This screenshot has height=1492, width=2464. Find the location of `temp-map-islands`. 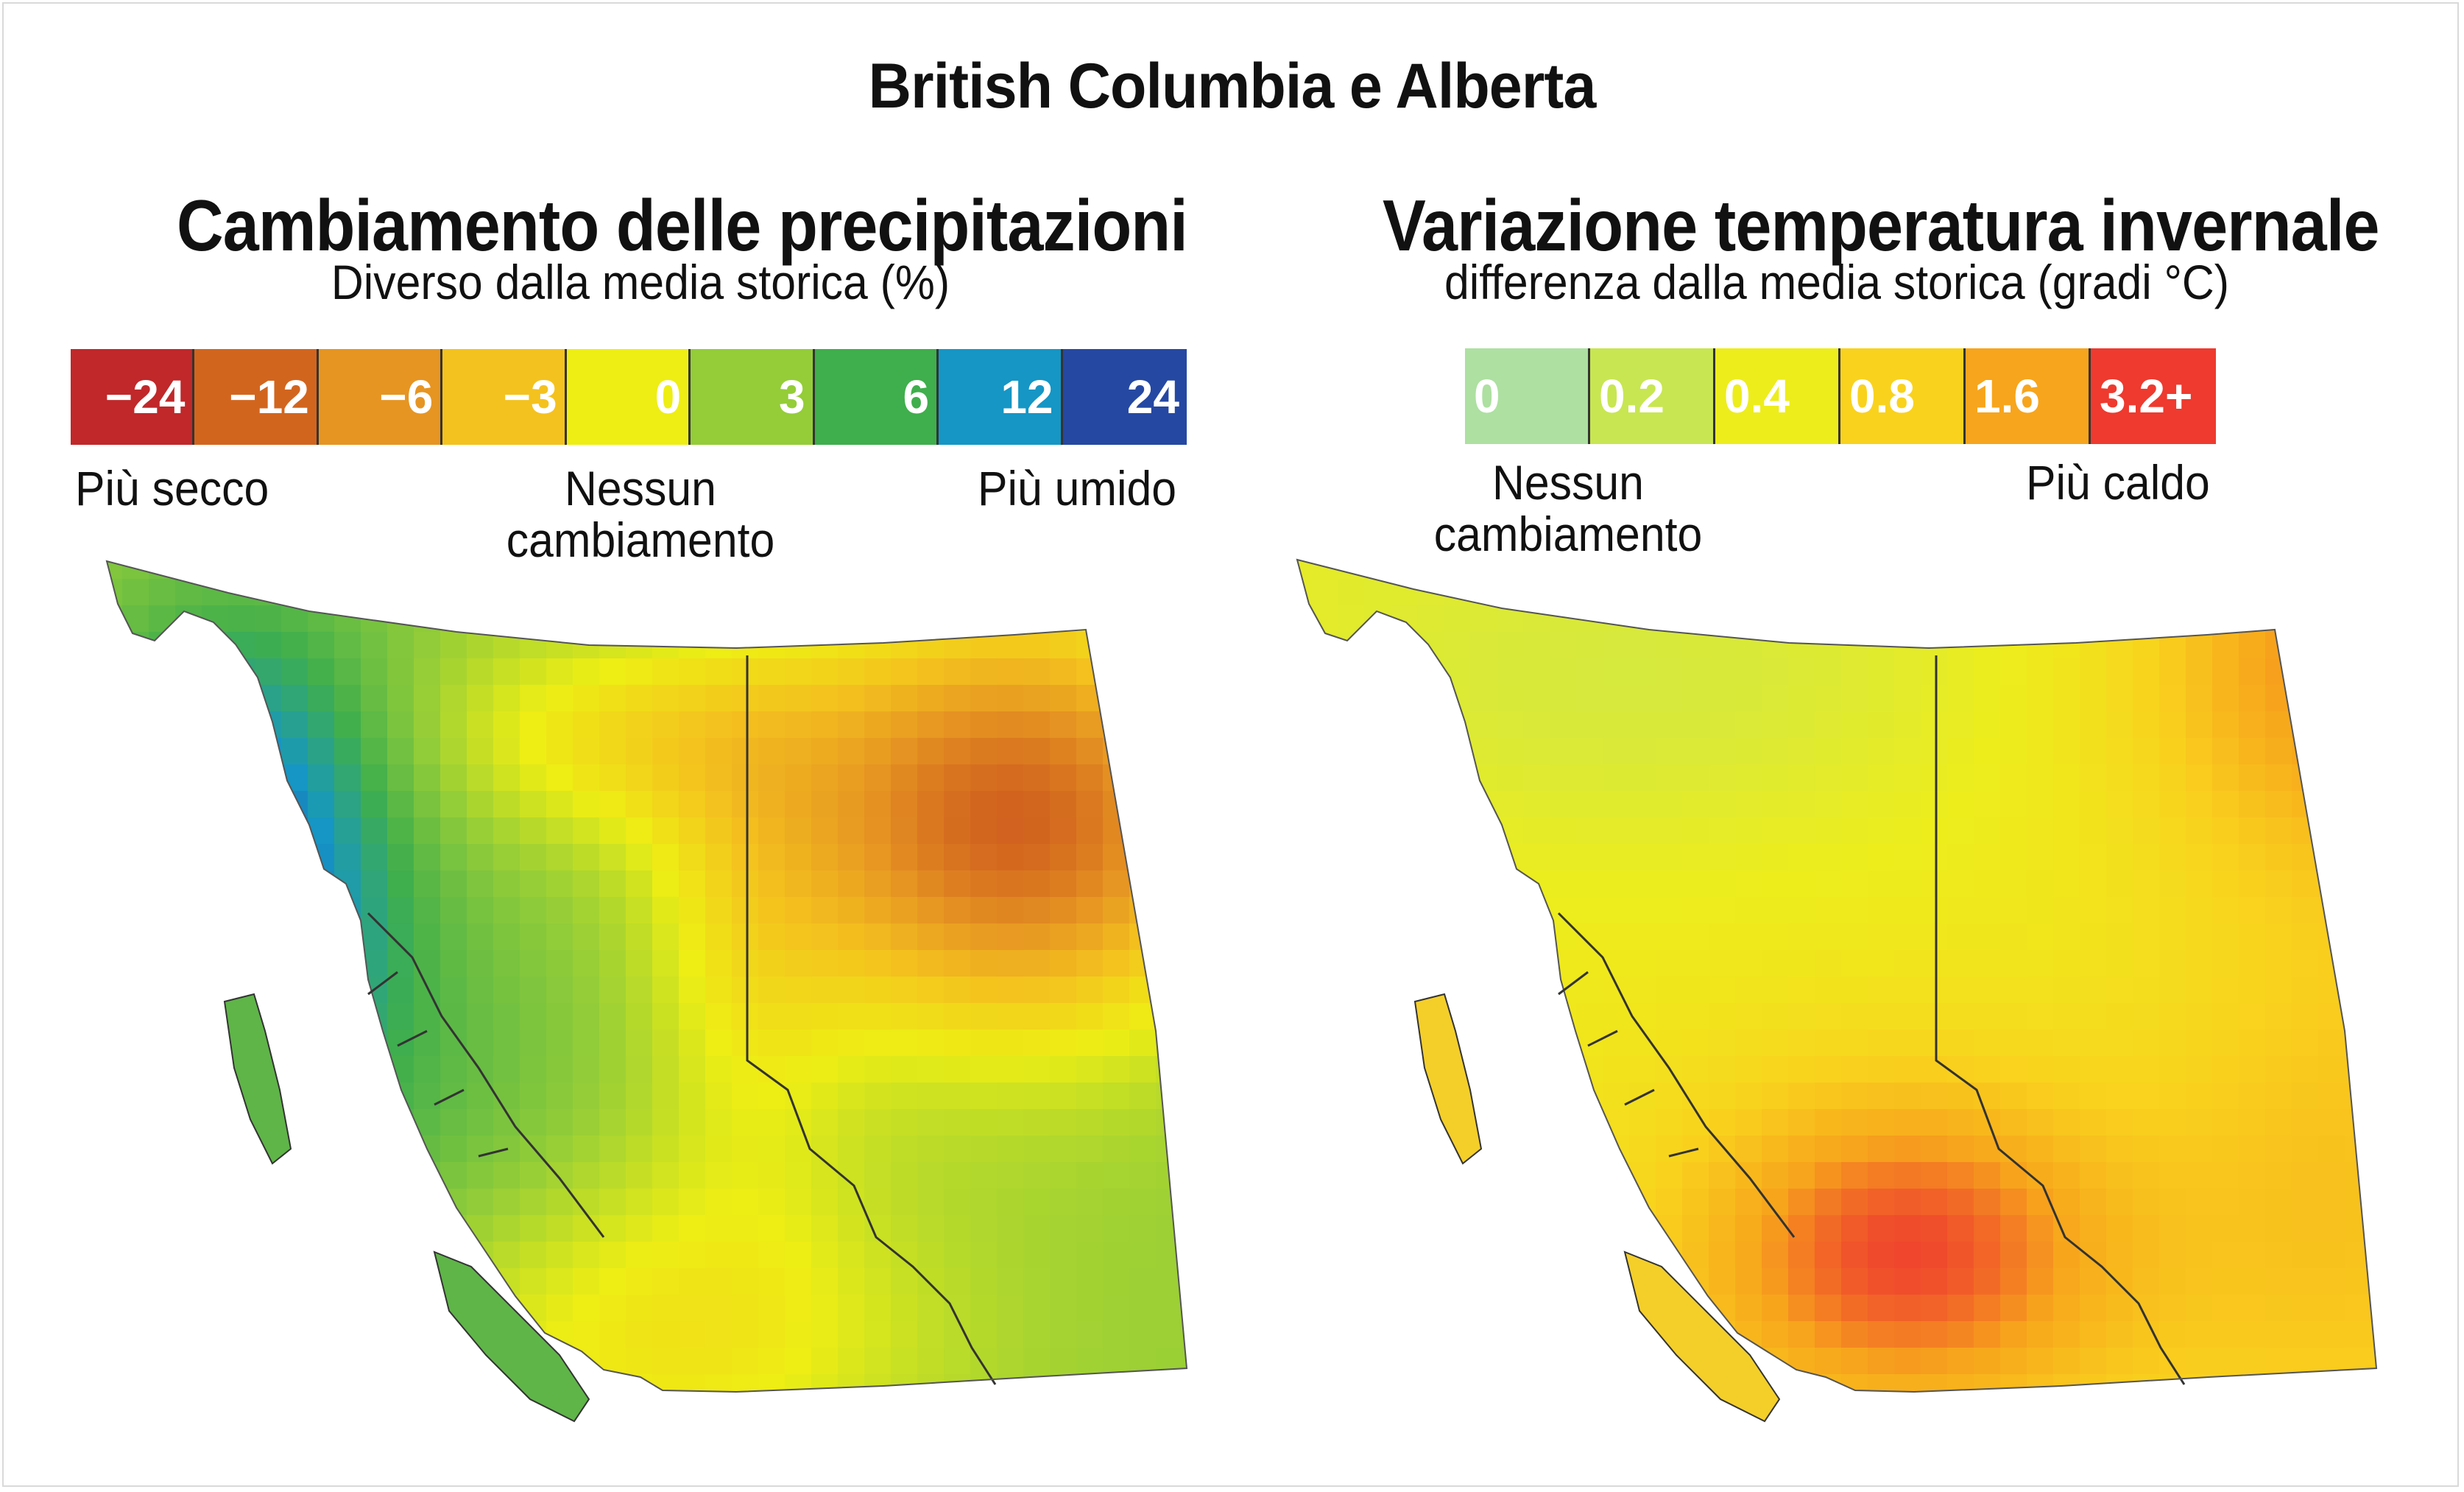

temp-map-islands is located at coordinates (1597, 1208).